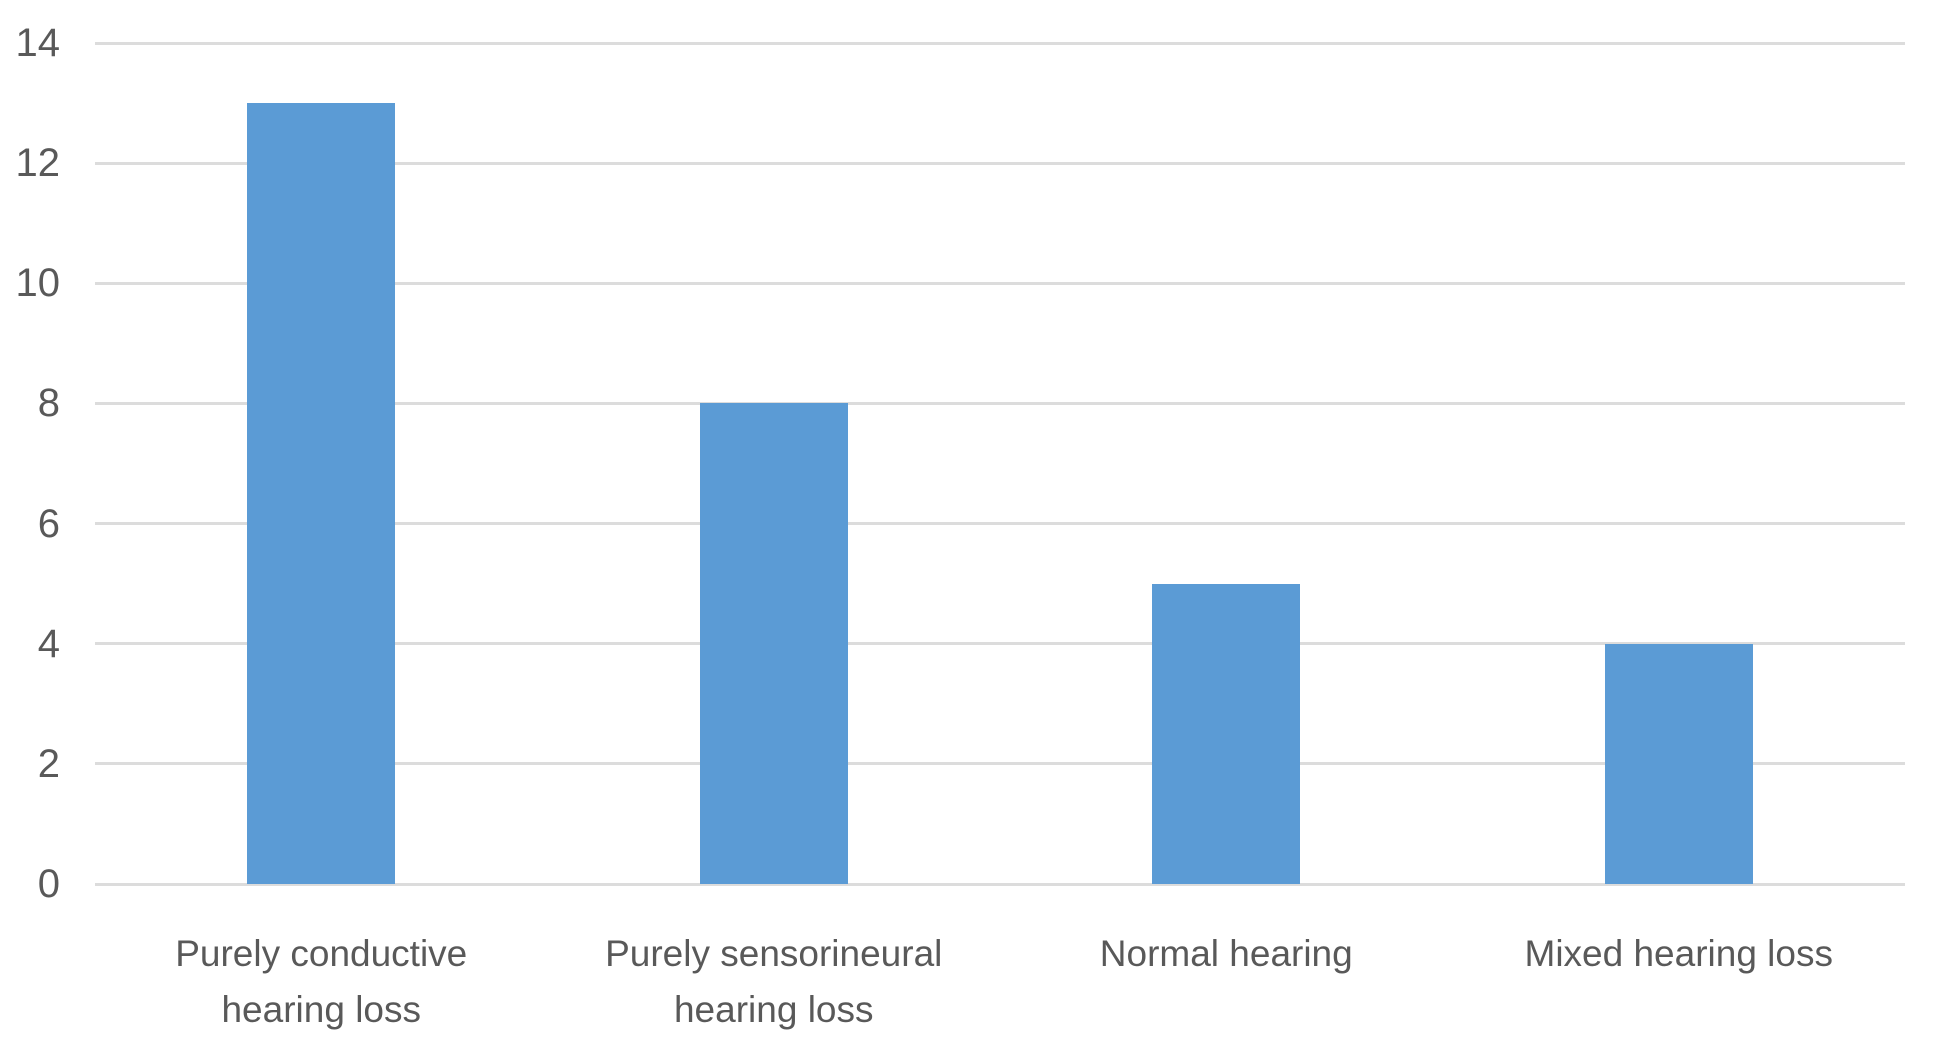 Image resolution: width=1935 pixels, height=1040 pixels. Describe the element at coordinates (48, 523) in the screenshot. I see `y-tick-label: 6` at that location.